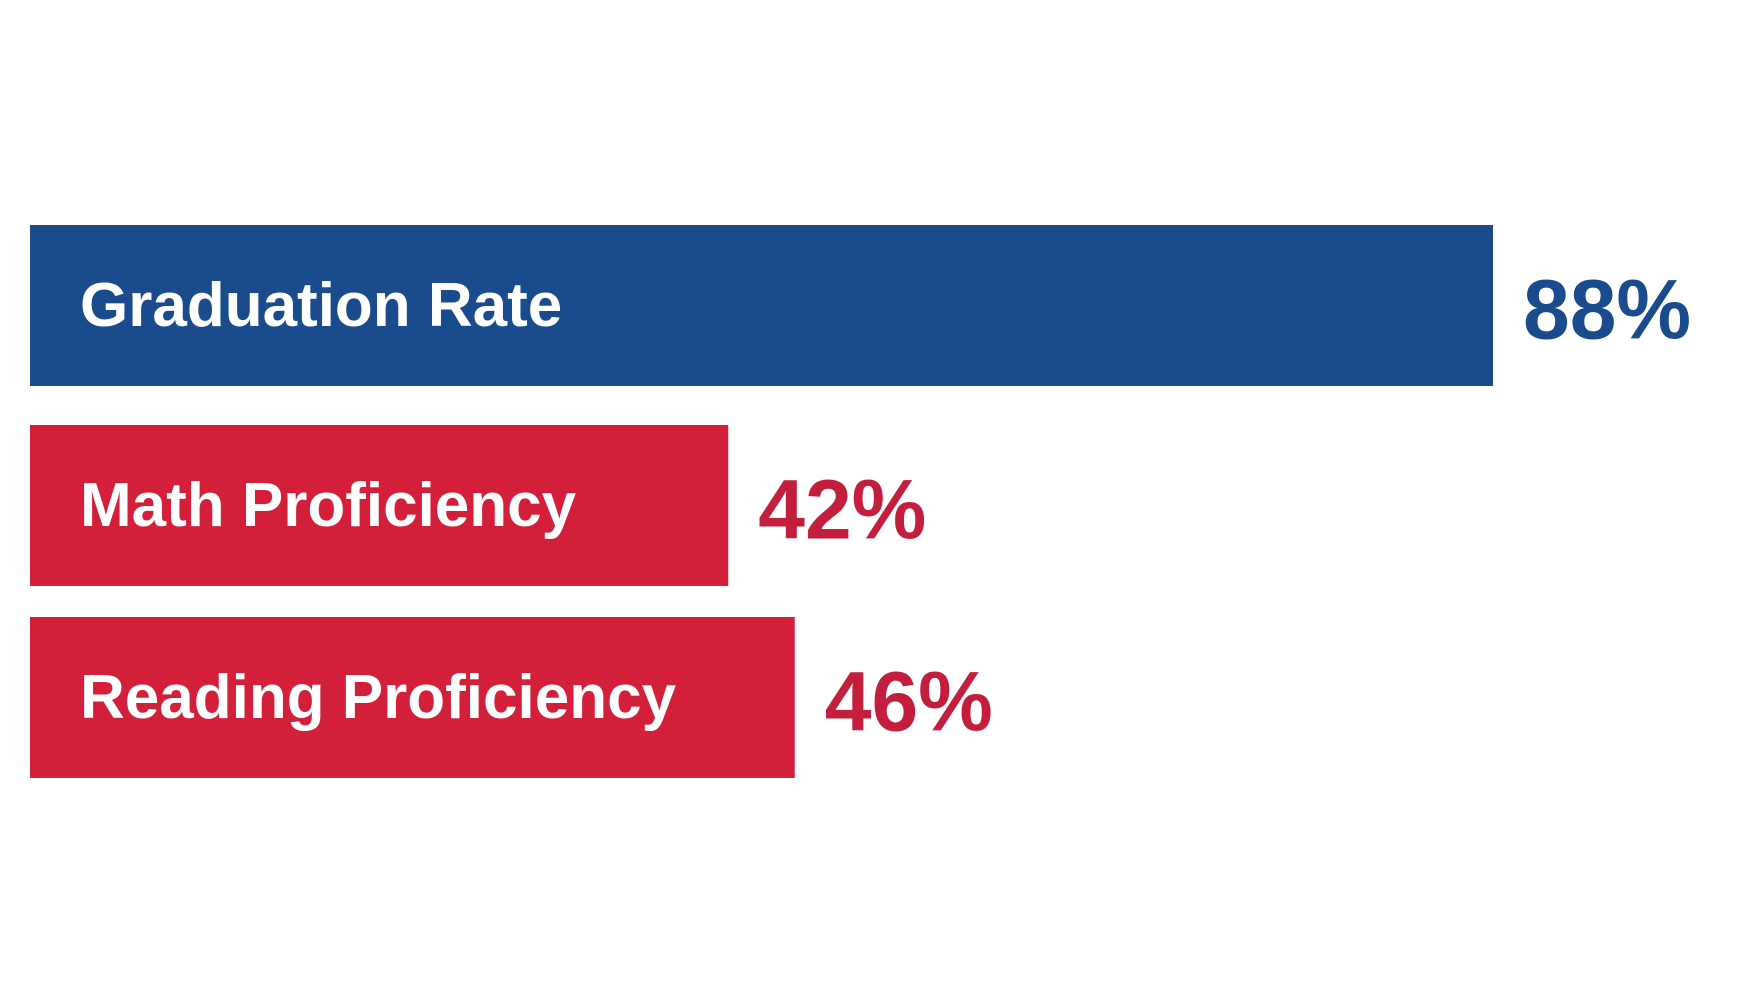  Describe the element at coordinates (328, 505) in the screenshot. I see `category-label: Math Proficiency` at that location.